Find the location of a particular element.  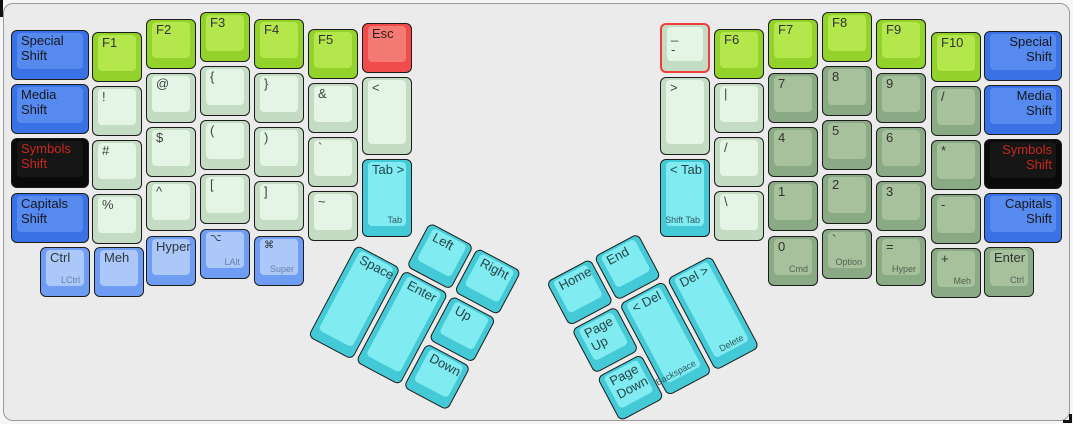

capitals-shift-right-key: Capitals Shift is located at coordinates (1023, 218).